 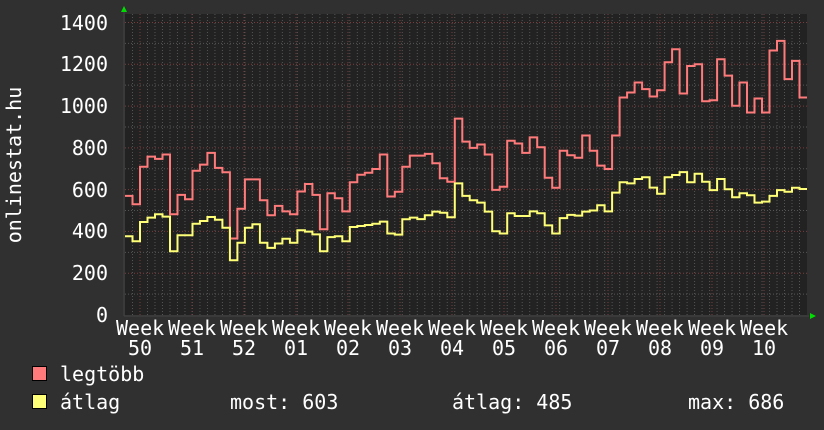 What do you see at coordinates (512, 402) in the screenshot?
I see `stat-atlag: átlag: 485` at bounding box center [512, 402].